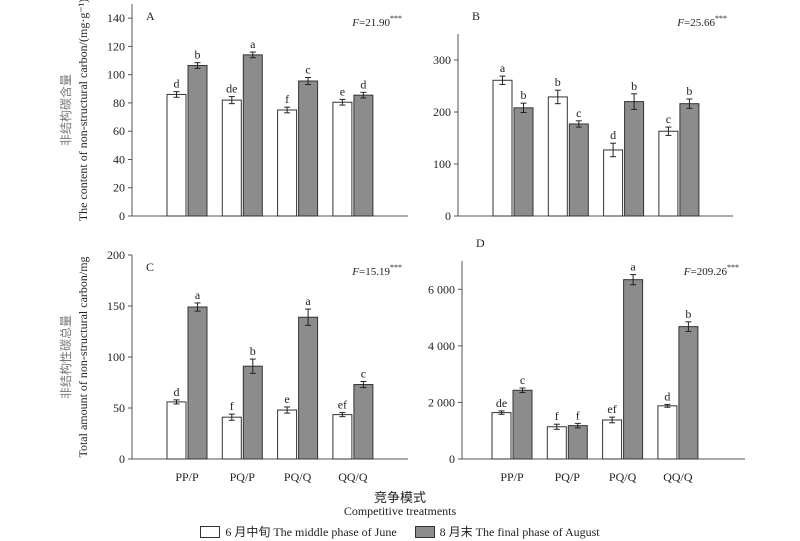 Image resolution: width=800 pixels, height=541 pixels. What do you see at coordinates (442, 112) in the screenshot?
I see `y-tick-label: 200` at bounding box center [442, 112].